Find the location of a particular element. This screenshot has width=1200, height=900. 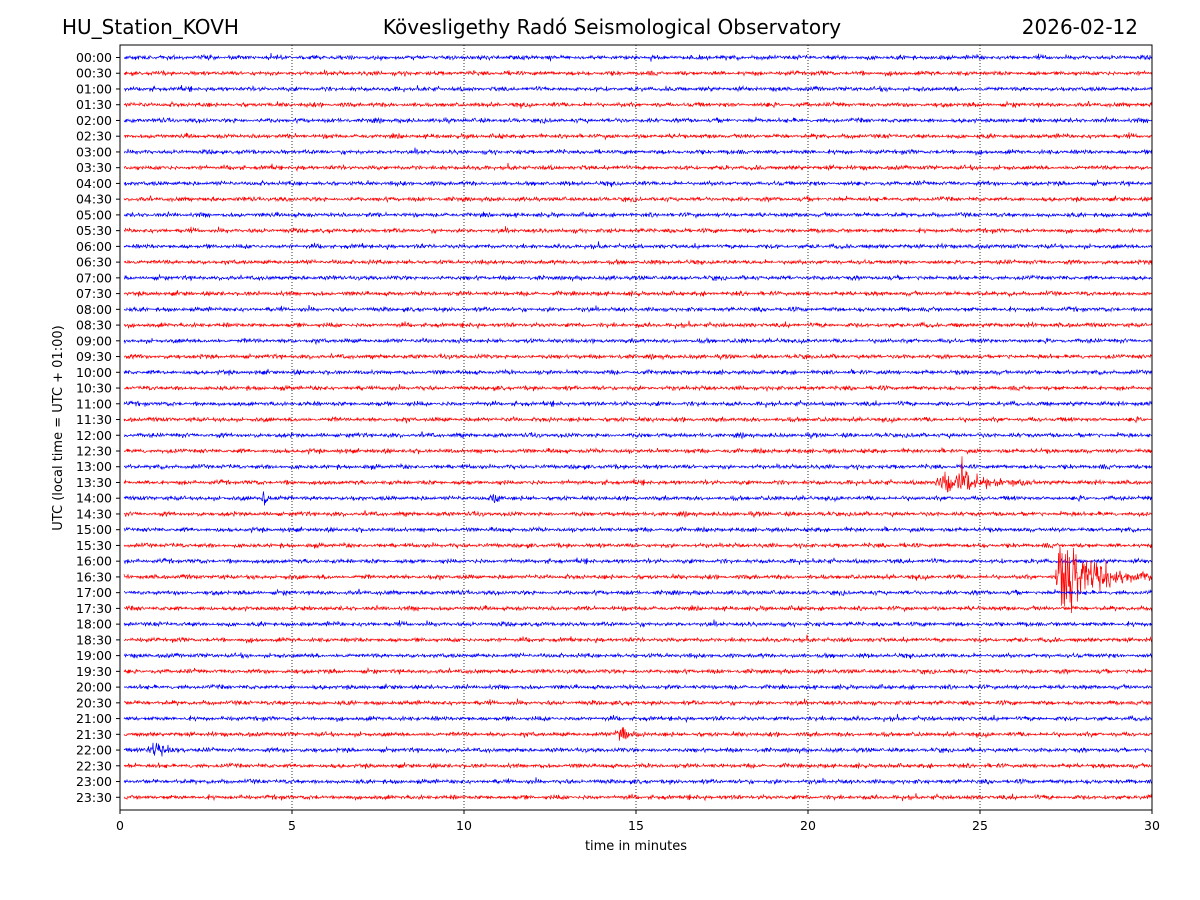

y-tick-label: 20:30 is located at coordinates (94, 702).